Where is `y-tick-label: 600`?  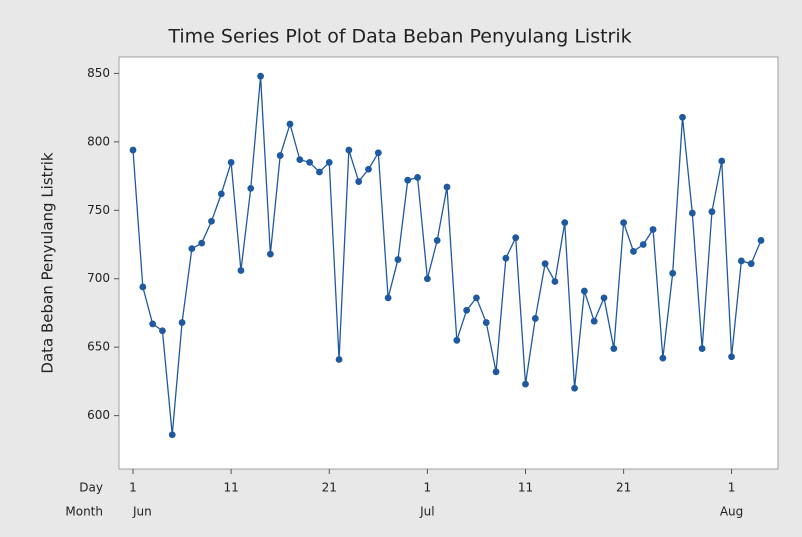 y-tick-label: 600 is located at coordinates (98, 415).